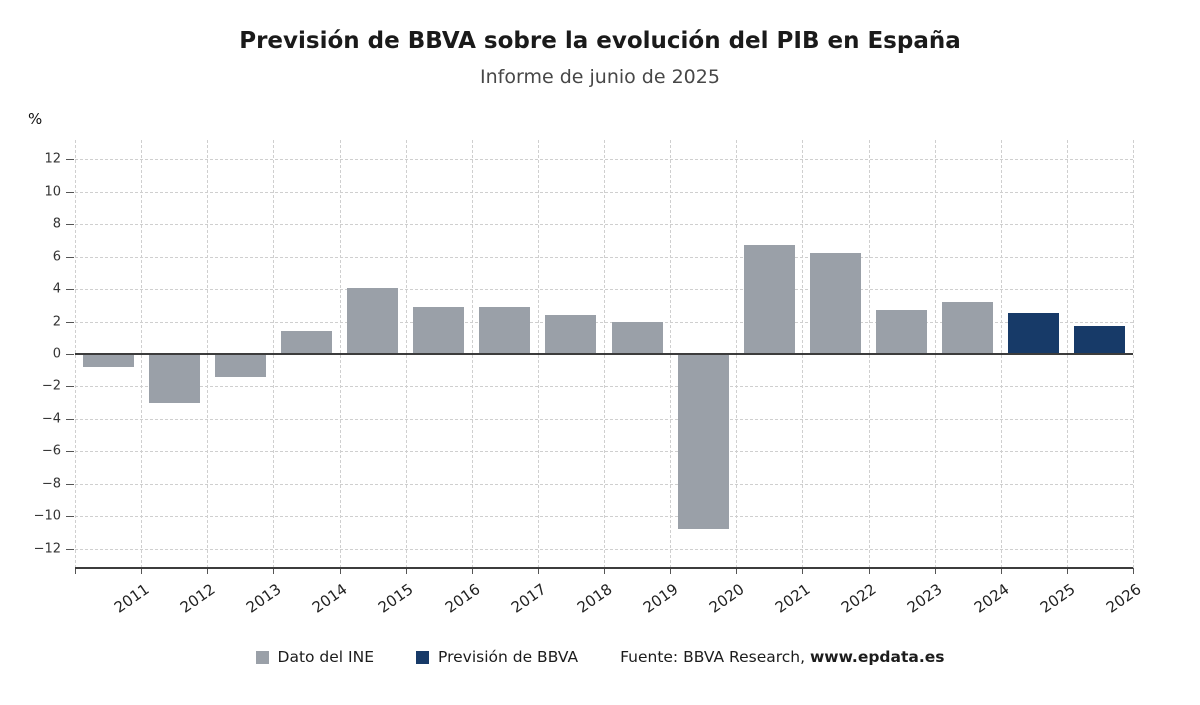 This screenshot has width=1200, height=705. I want to click on x-axis-tick-label: 2014, so click(330, 598).